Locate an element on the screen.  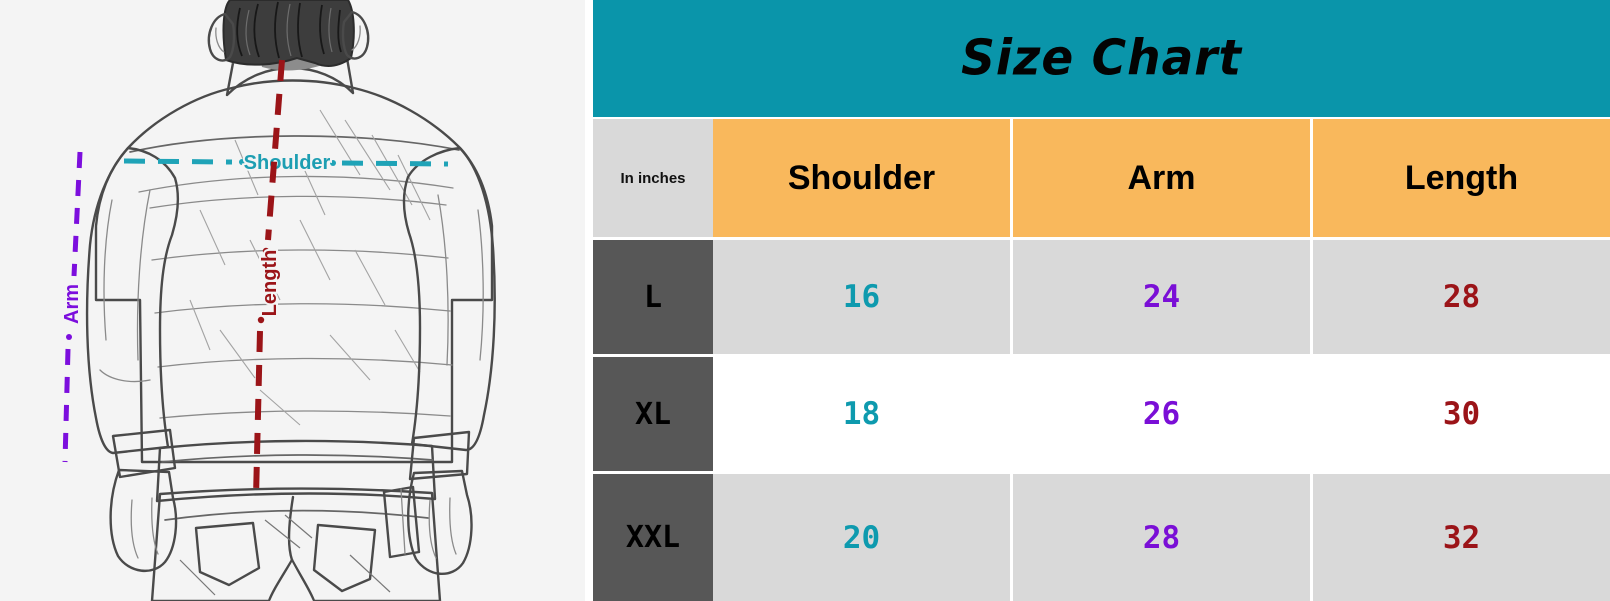
arm-value: 28 is located at coordinates (1161, 537).